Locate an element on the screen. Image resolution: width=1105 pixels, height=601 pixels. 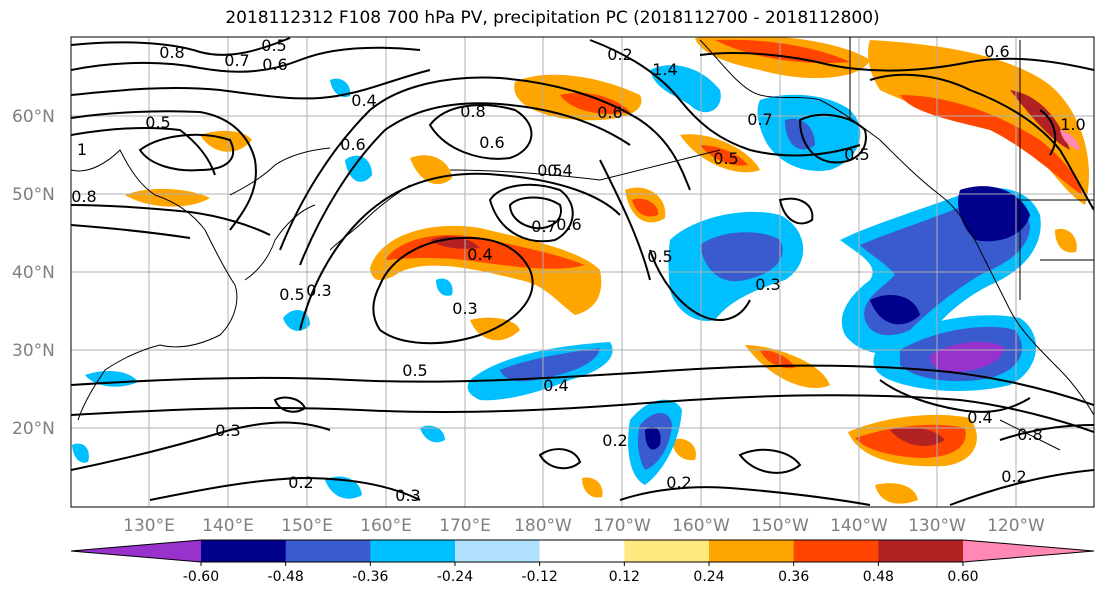
contour-label: 0.7 is located at coordinates (543, 226).